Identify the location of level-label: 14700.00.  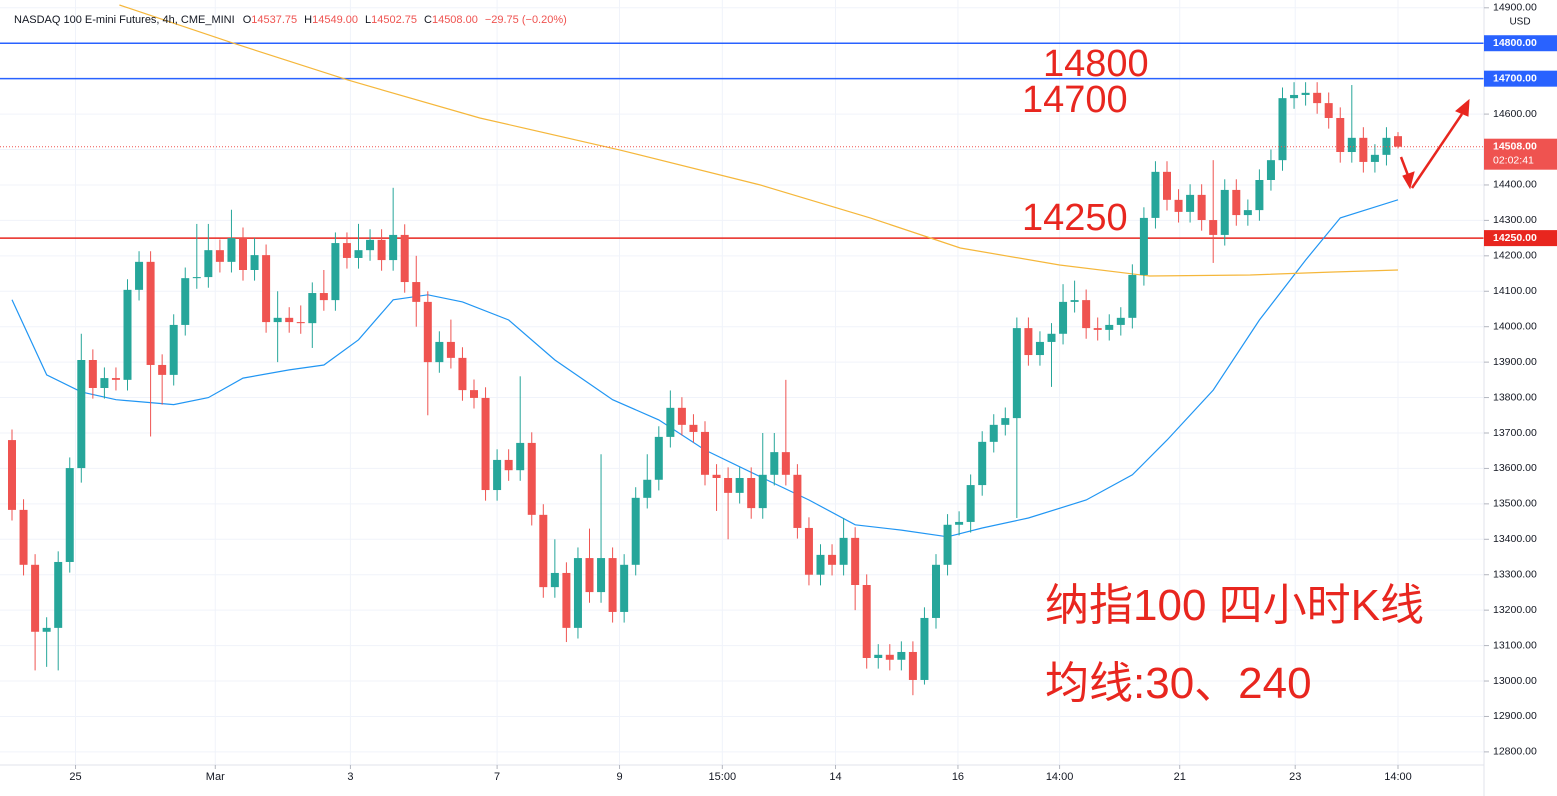
(1515, 78).